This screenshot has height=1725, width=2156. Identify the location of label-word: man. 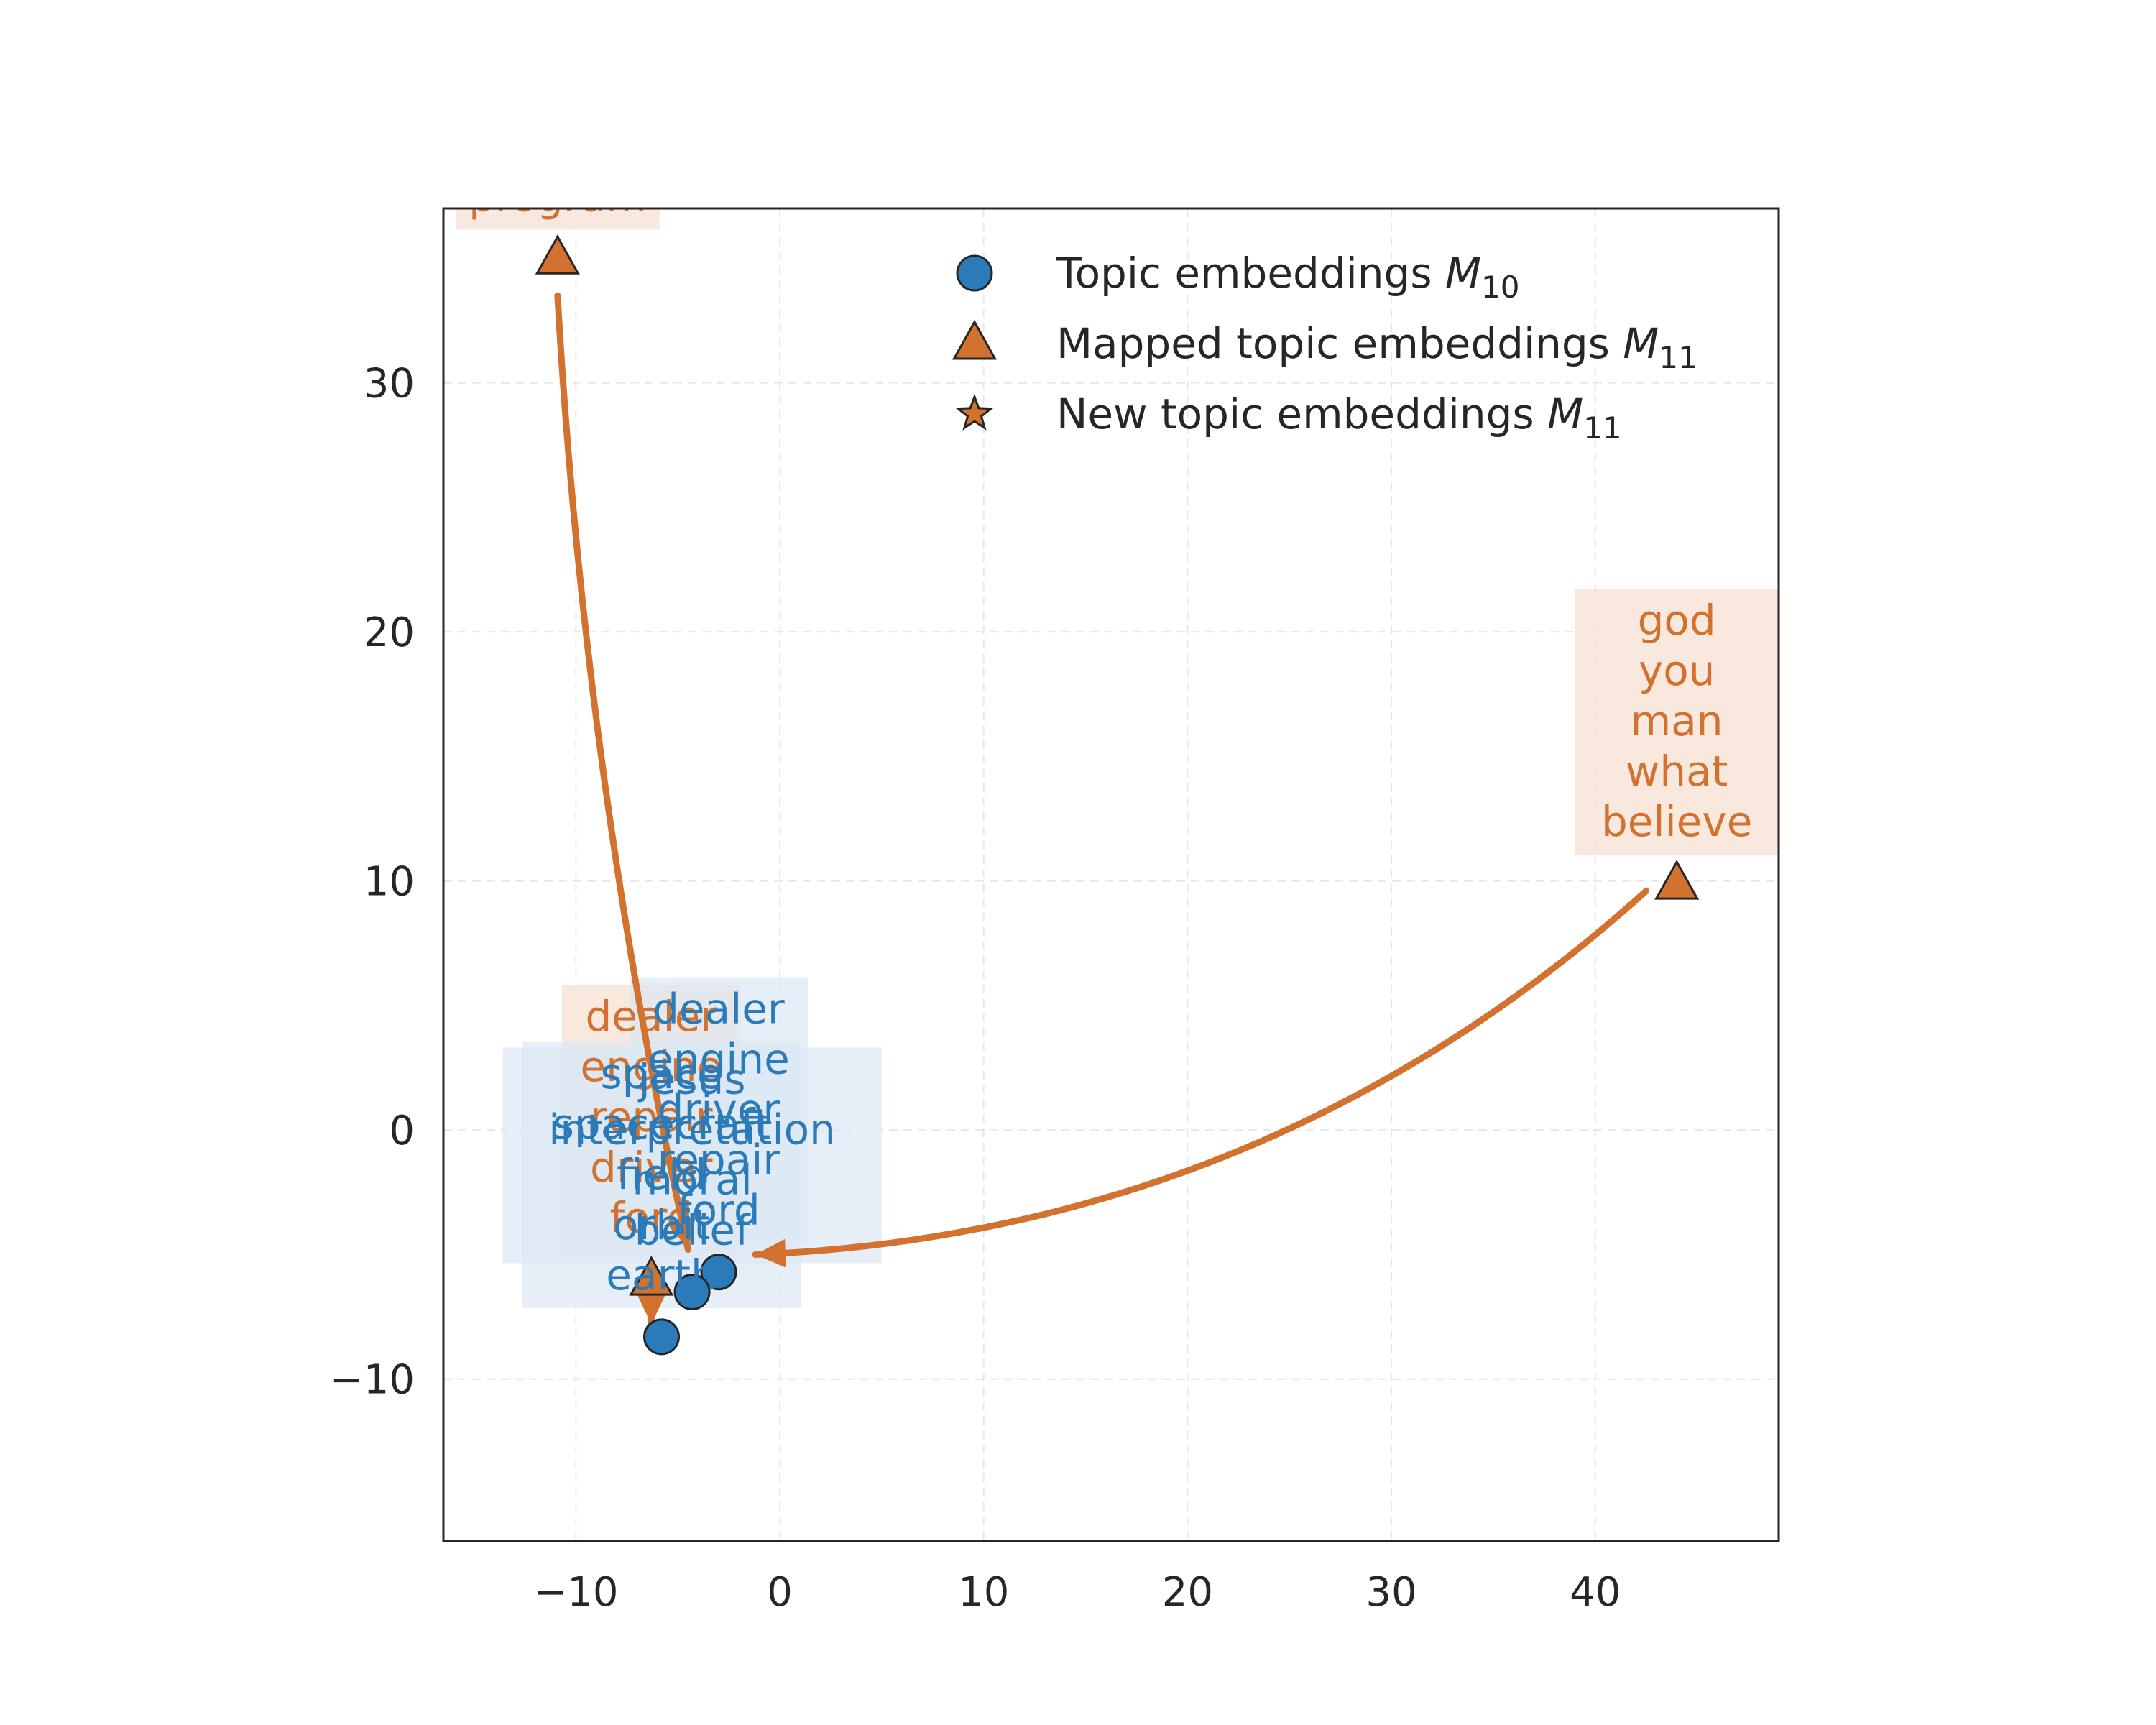
(1677, 720).